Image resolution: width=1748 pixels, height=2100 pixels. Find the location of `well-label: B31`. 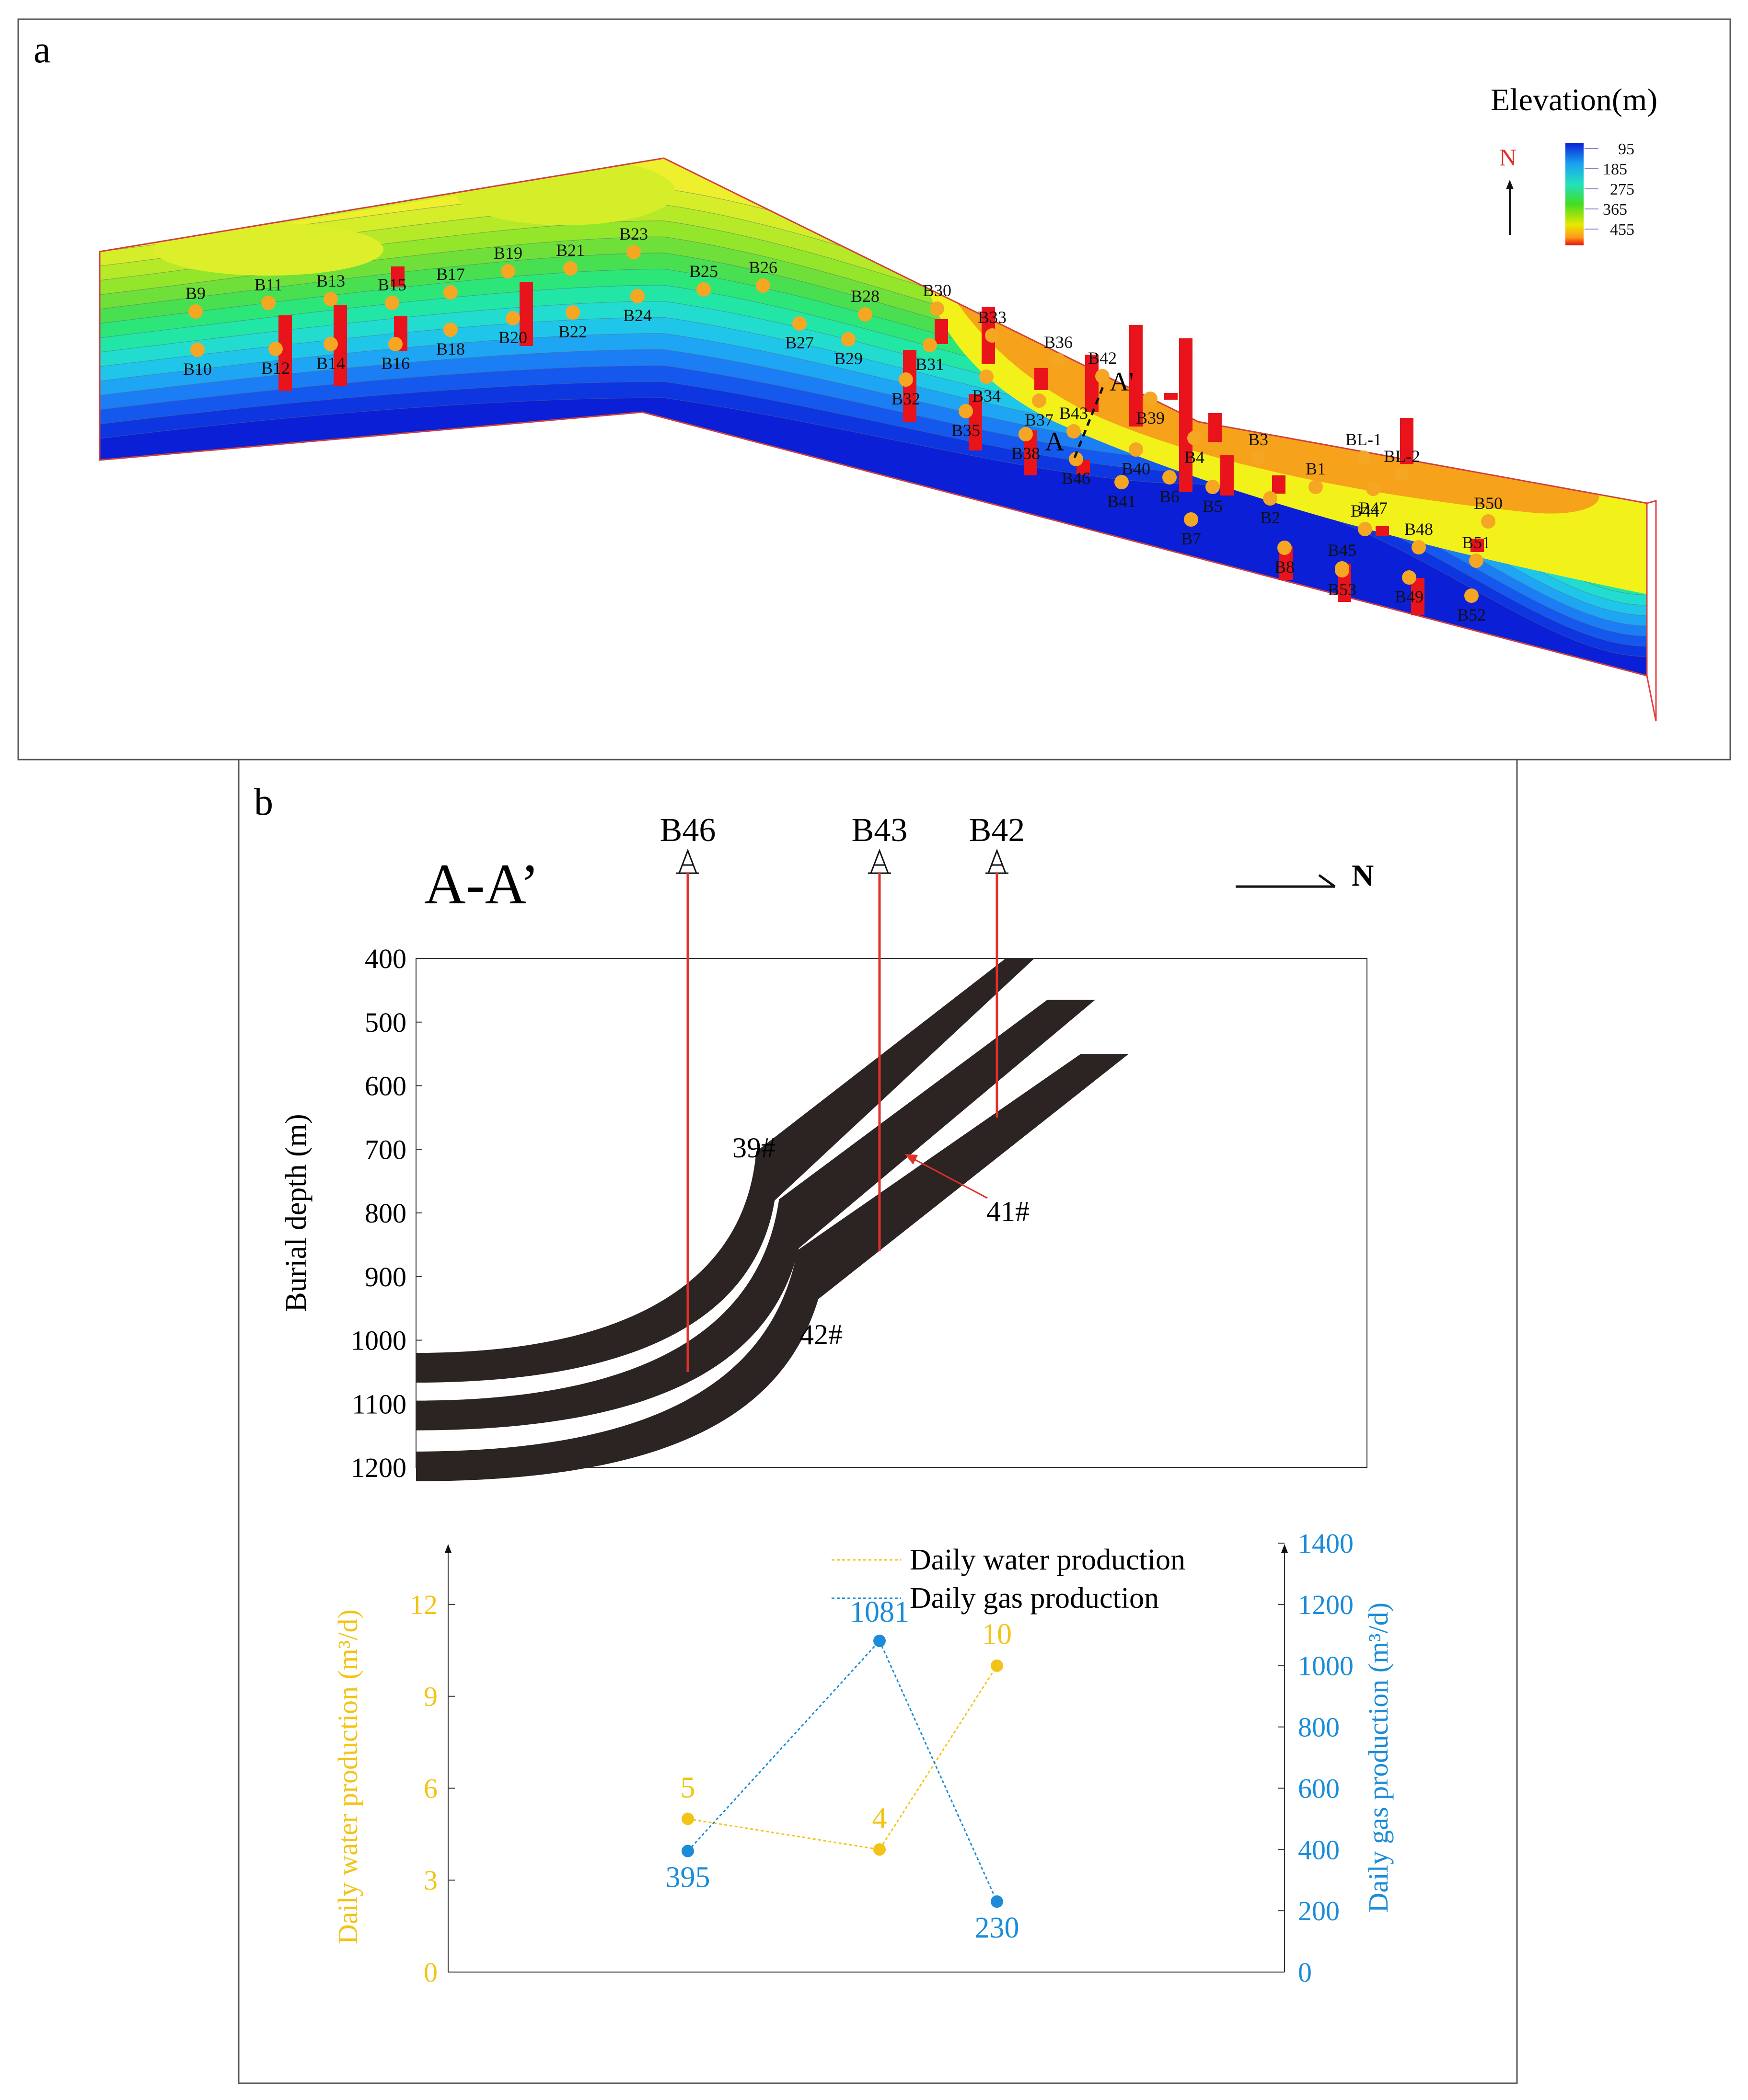

well-label: B31 is located at coordinates (930, 364).